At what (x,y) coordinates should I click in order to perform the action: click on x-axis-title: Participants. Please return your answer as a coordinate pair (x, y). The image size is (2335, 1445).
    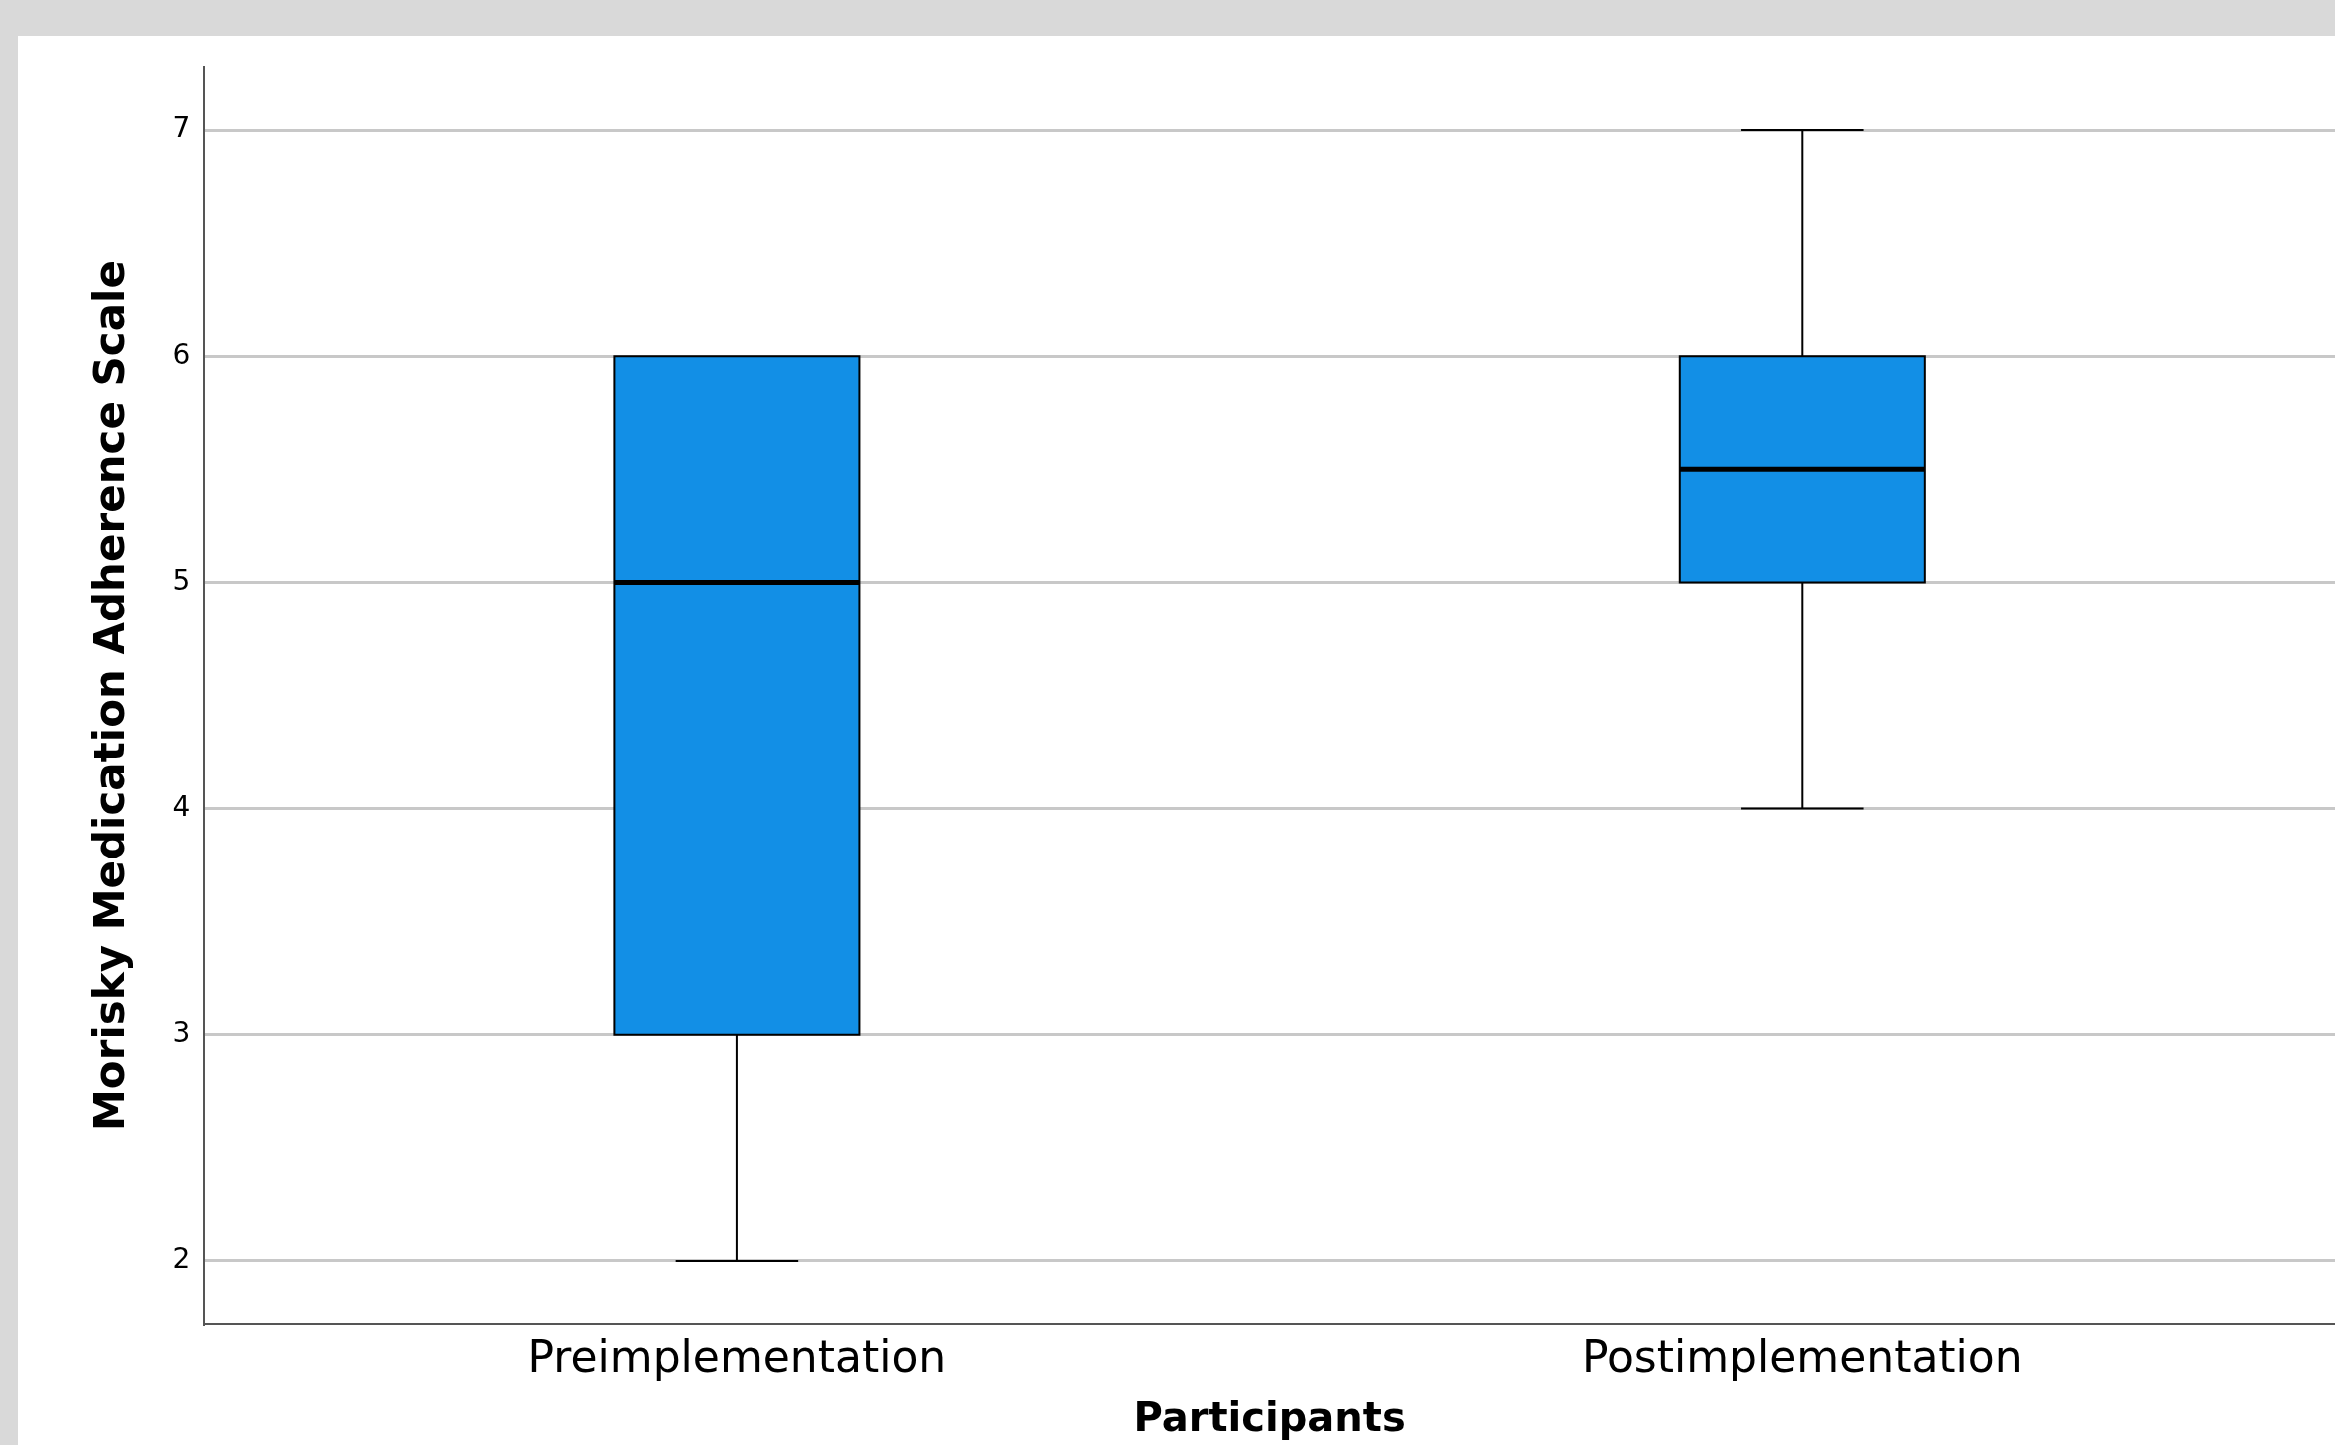
    Looking at the image, I should click on (1269, 1417).